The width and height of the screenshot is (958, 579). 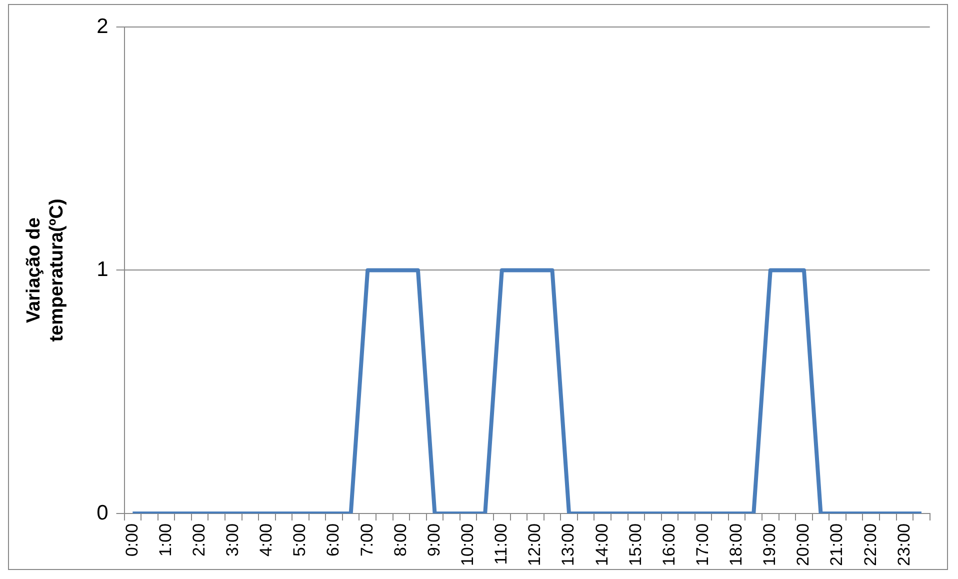 I want to click on y-tick-label: 1, so click(x=102, y=270).